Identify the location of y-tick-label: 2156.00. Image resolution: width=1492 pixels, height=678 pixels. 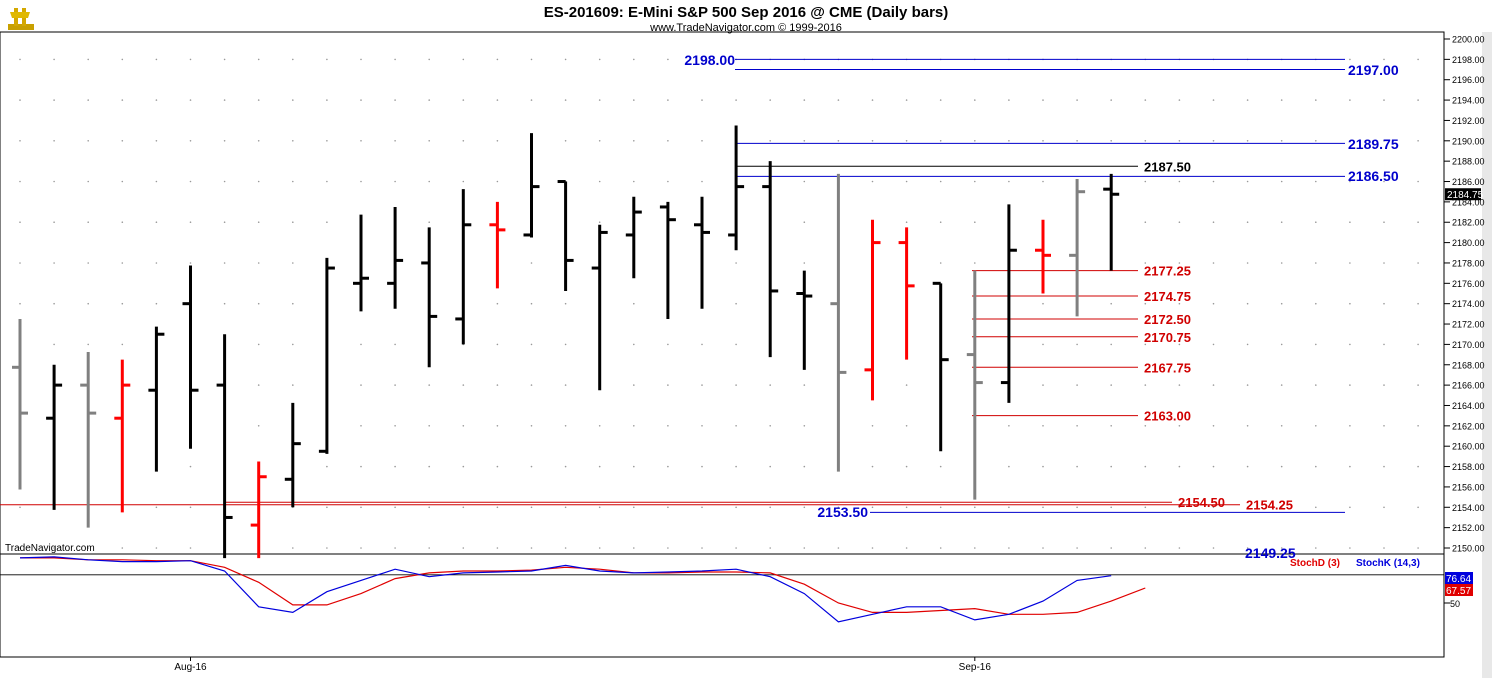
(1468, 487).